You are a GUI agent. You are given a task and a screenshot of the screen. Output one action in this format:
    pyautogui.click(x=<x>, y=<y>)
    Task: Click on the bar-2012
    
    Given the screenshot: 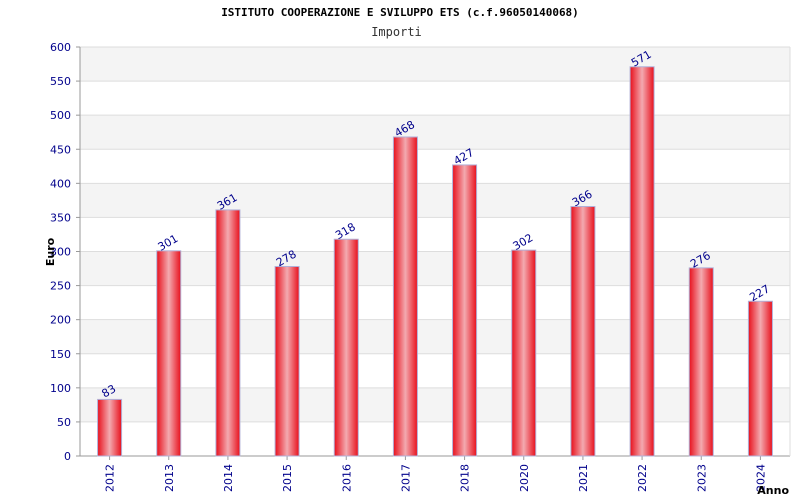 What is the action you would take?
    pyautogui.click(x=110, y=427)
    